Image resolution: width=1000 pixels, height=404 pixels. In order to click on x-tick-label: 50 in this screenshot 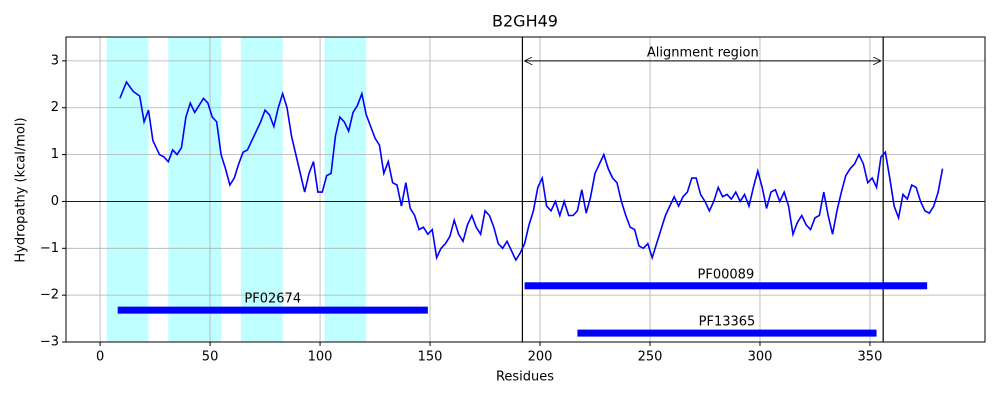, I will do `click(210, 357)`.